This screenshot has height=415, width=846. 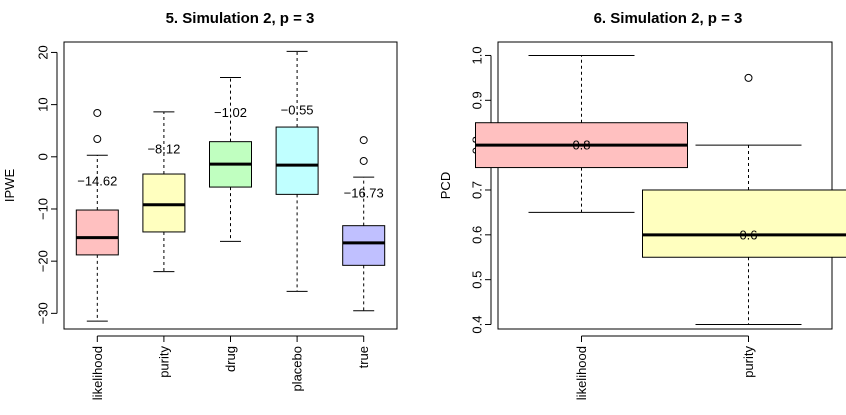 What do you see at coordinates (581, 145) in the screenshot?
I see `annotation-likelihood: 0.8` at bounding box center [581, 145].